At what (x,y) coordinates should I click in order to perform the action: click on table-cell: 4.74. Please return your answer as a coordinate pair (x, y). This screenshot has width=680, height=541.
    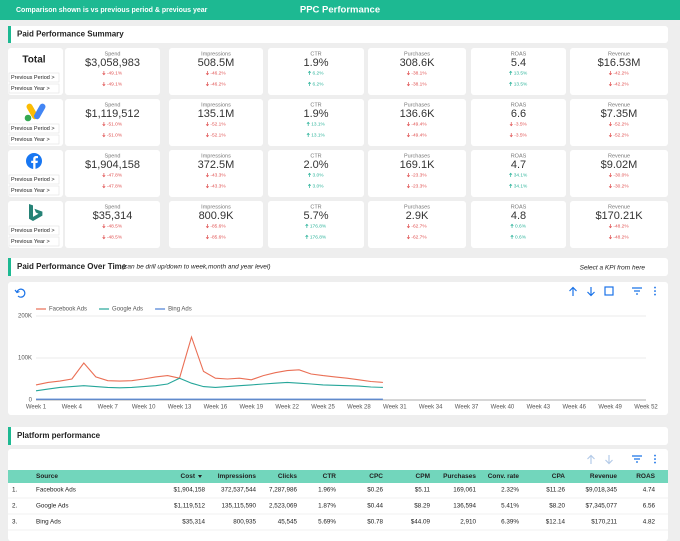
    Looking at the image, I should click on (649, 490).